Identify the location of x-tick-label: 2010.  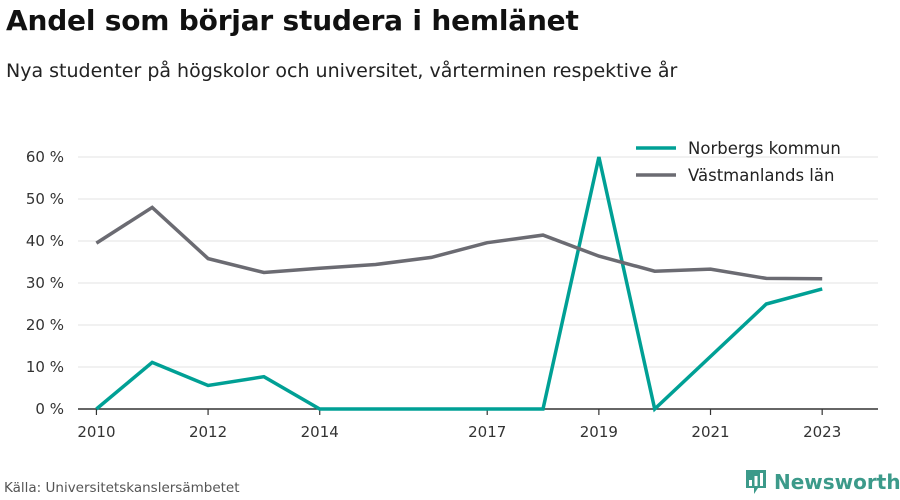
(96, 432).